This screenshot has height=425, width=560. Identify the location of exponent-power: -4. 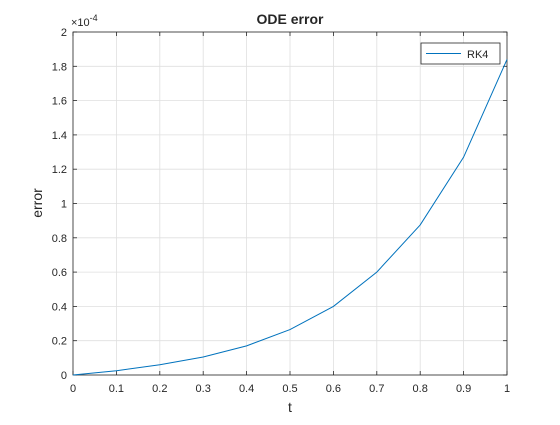
(94, 18).